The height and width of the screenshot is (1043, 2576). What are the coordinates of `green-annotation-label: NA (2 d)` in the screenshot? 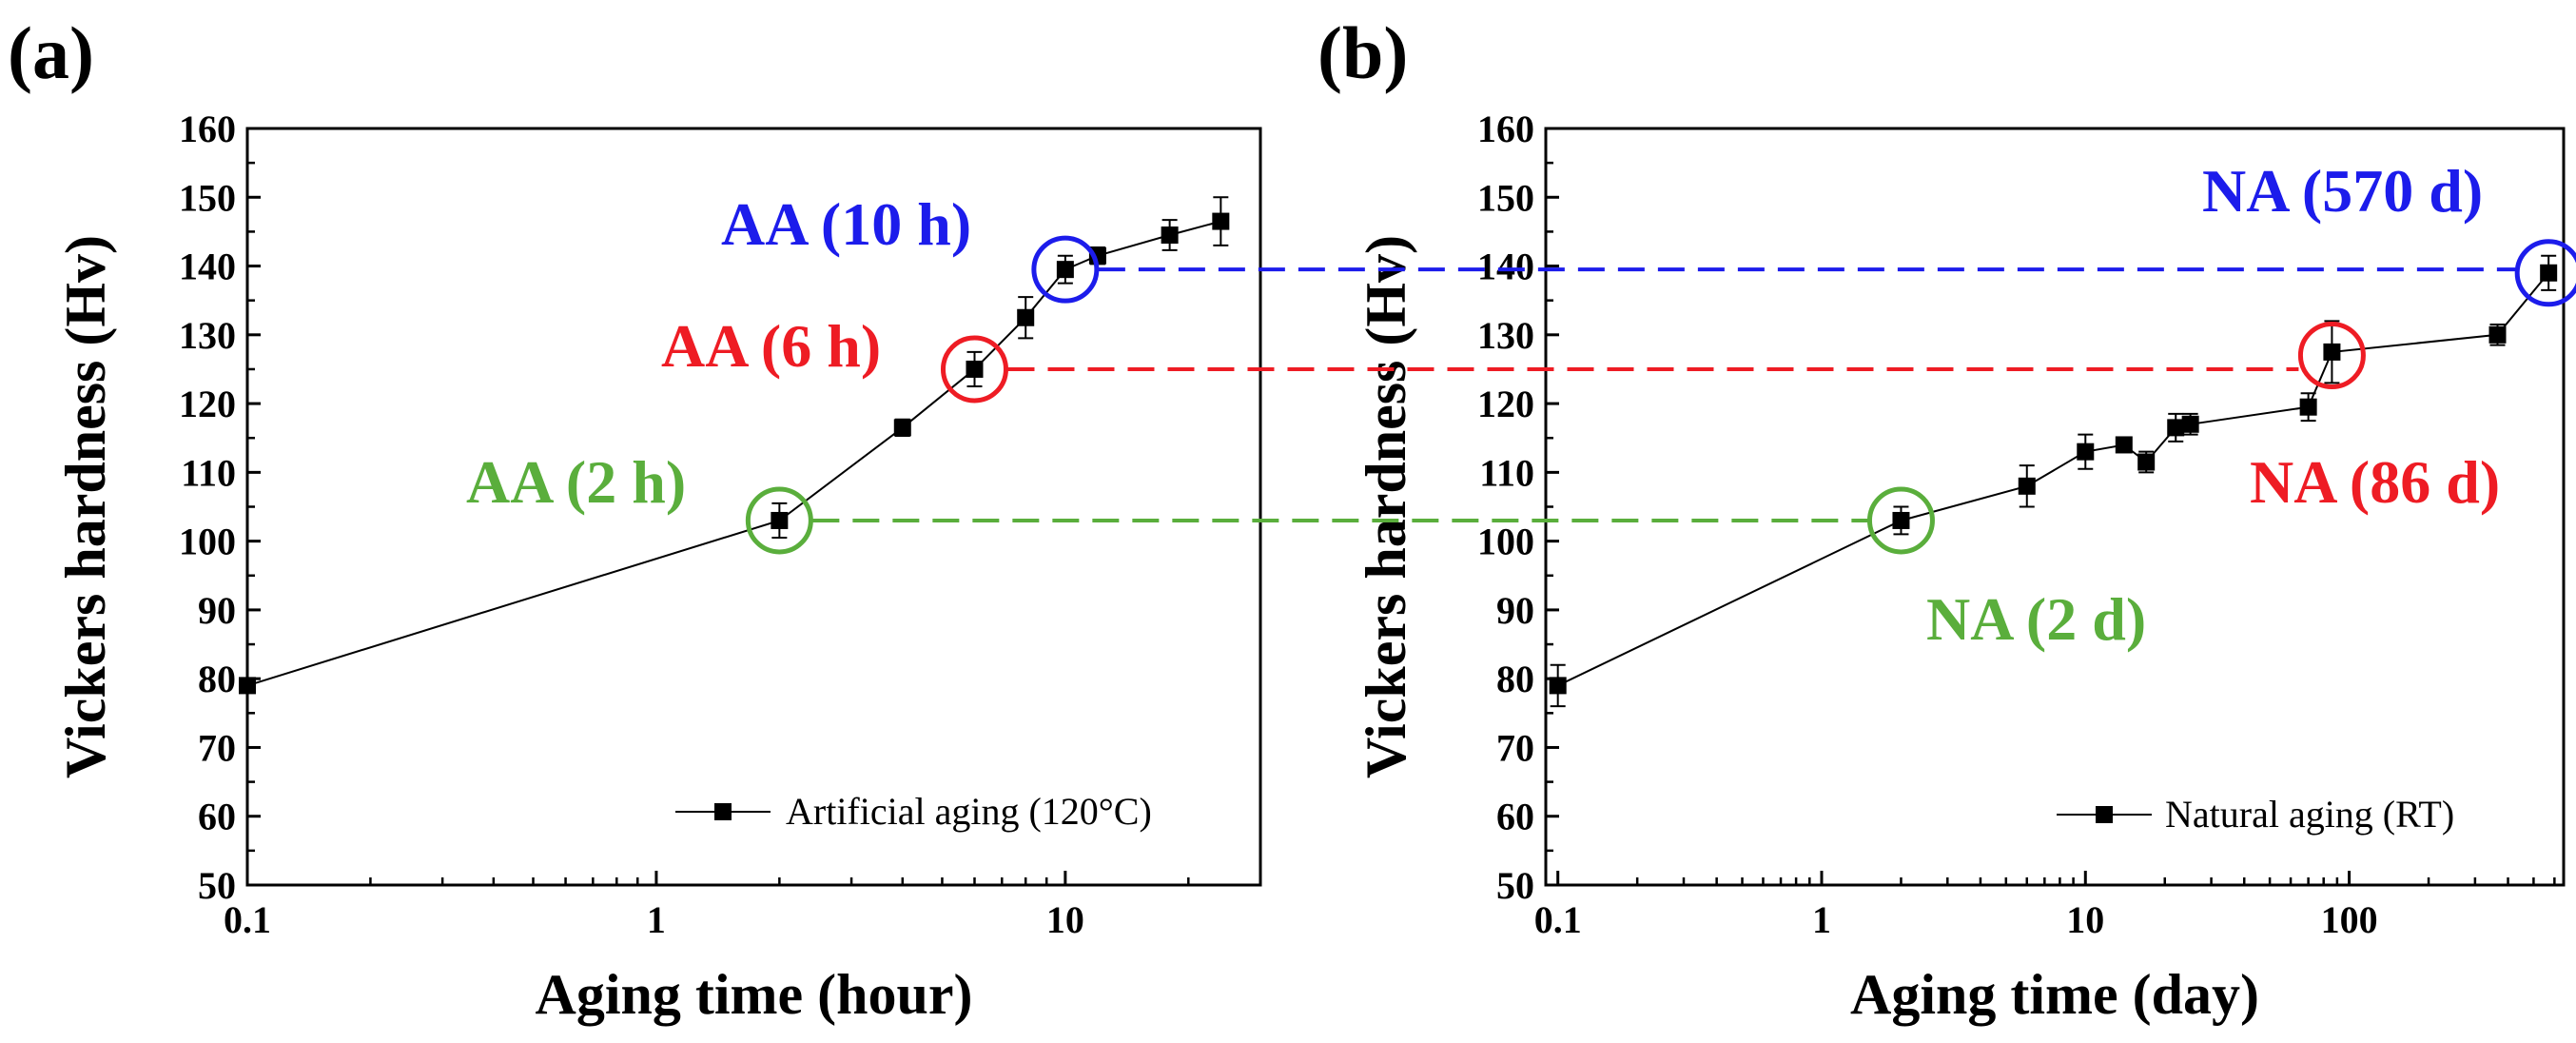 It's located at (2036, 619).